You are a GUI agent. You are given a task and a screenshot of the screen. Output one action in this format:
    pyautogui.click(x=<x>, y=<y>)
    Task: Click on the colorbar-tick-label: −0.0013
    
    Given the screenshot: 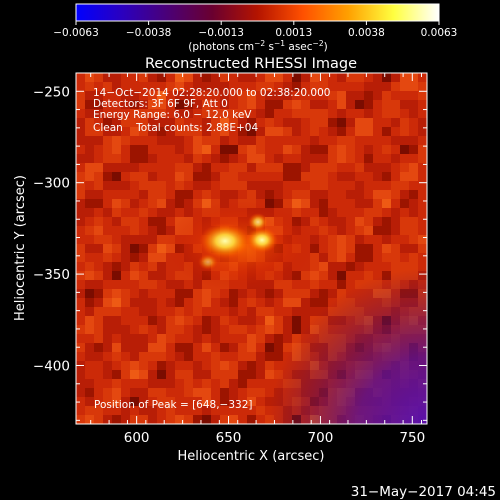 What is the action you would take?
    pyautogui.click(x=221, y=33)
    